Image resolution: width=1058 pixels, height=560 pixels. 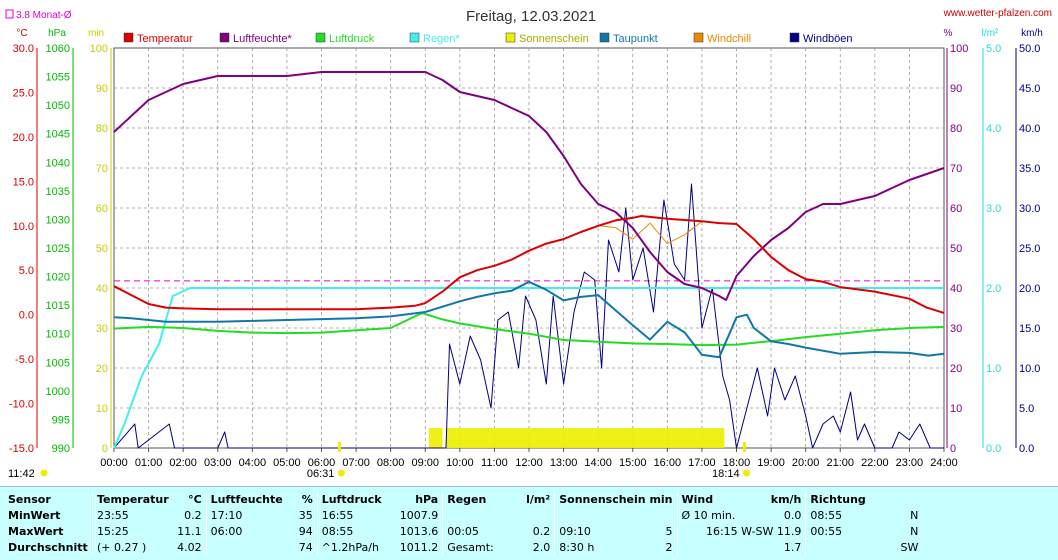 I want to click on humidity-axis-tick: 30, so click(x=956, y=329).